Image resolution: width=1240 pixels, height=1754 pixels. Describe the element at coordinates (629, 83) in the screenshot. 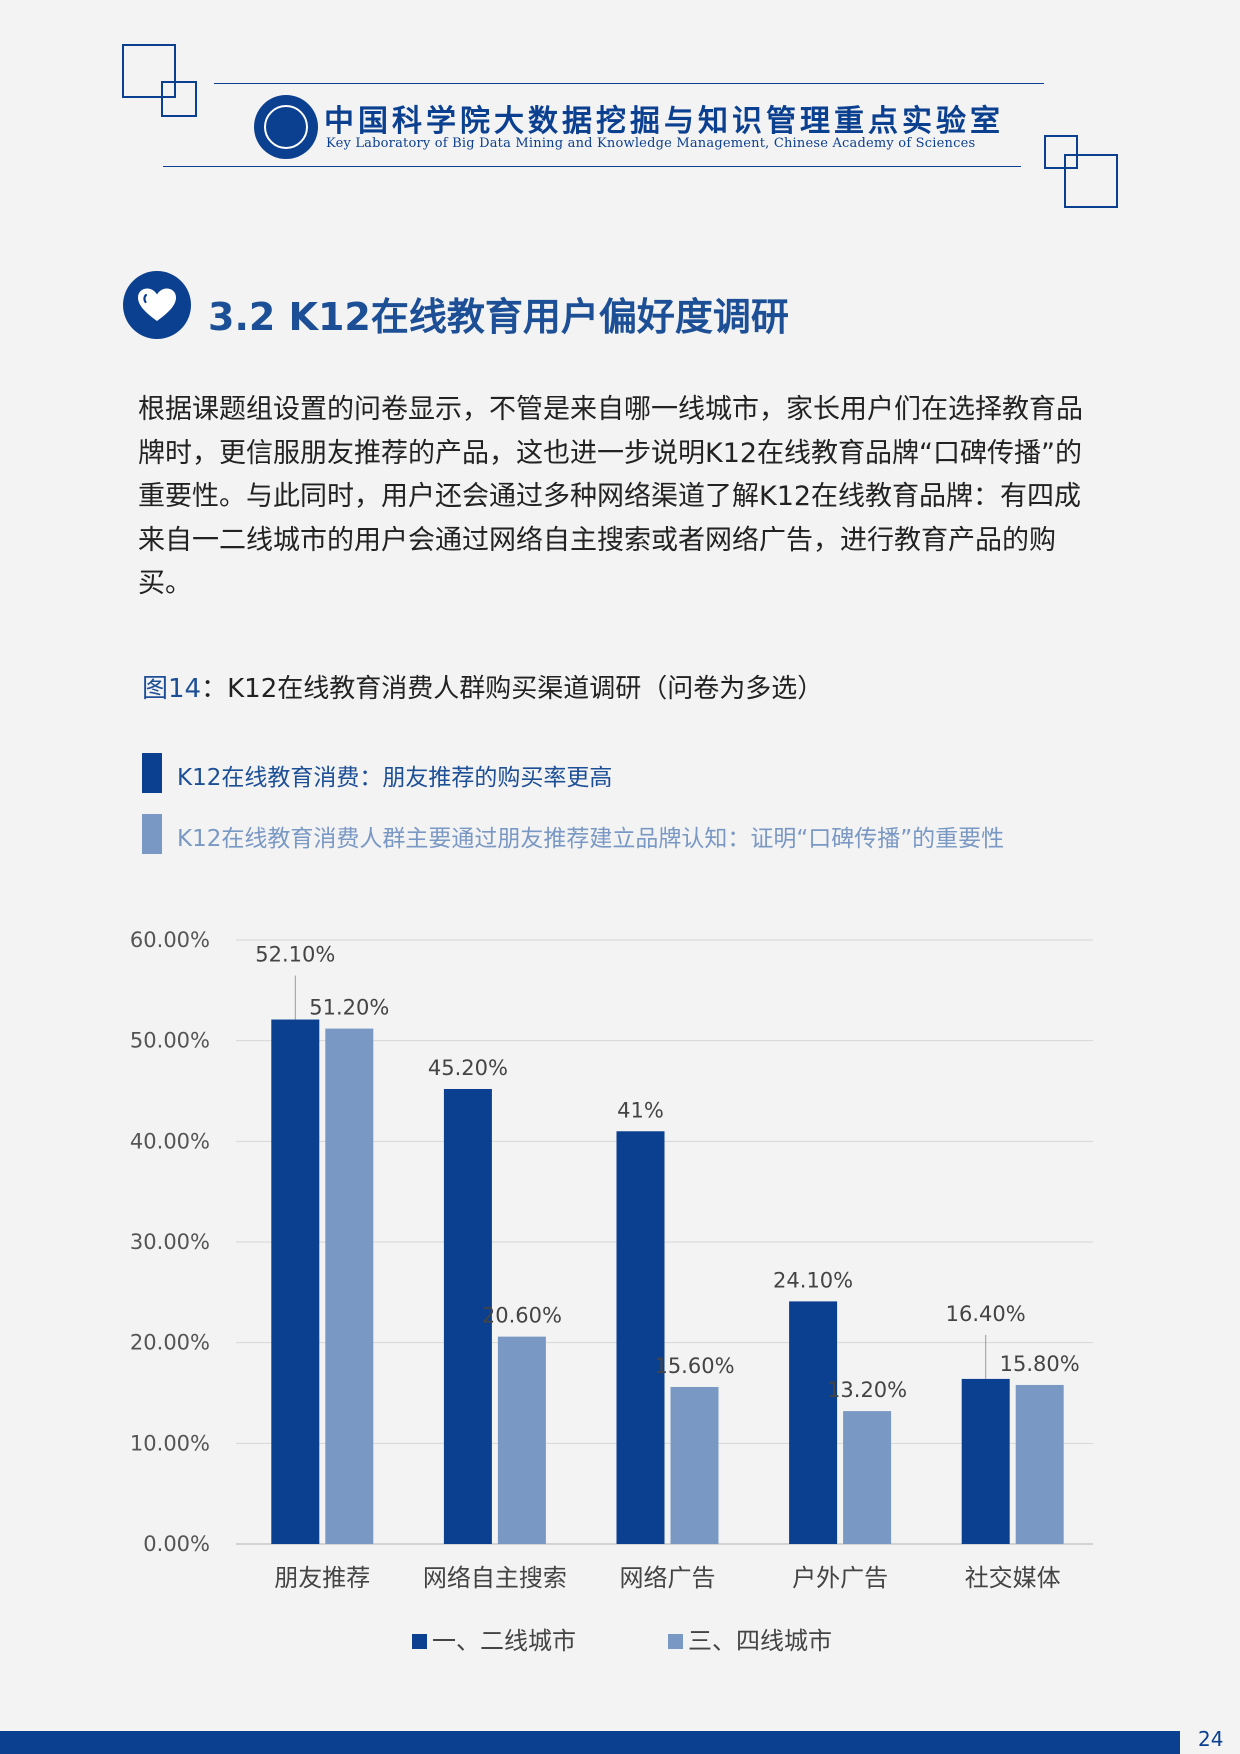

I see `header-rule-top` at that location.